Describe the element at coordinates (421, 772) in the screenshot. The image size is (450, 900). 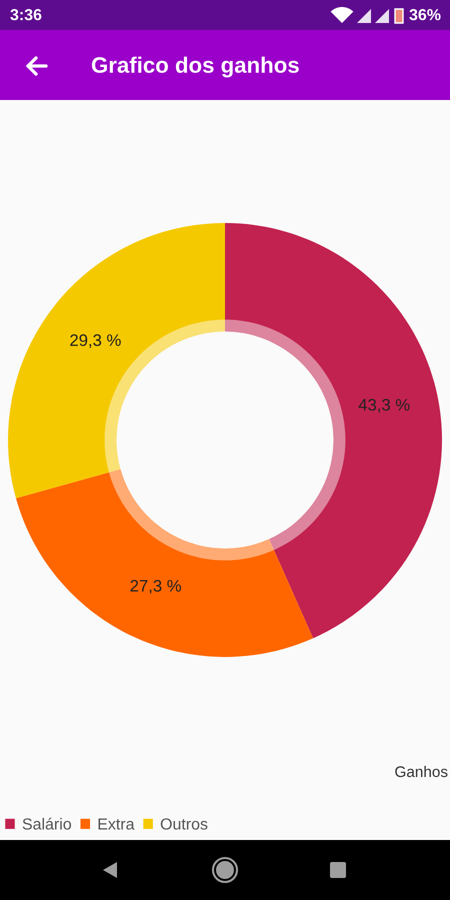
I see `text: Ganhos` at that location.